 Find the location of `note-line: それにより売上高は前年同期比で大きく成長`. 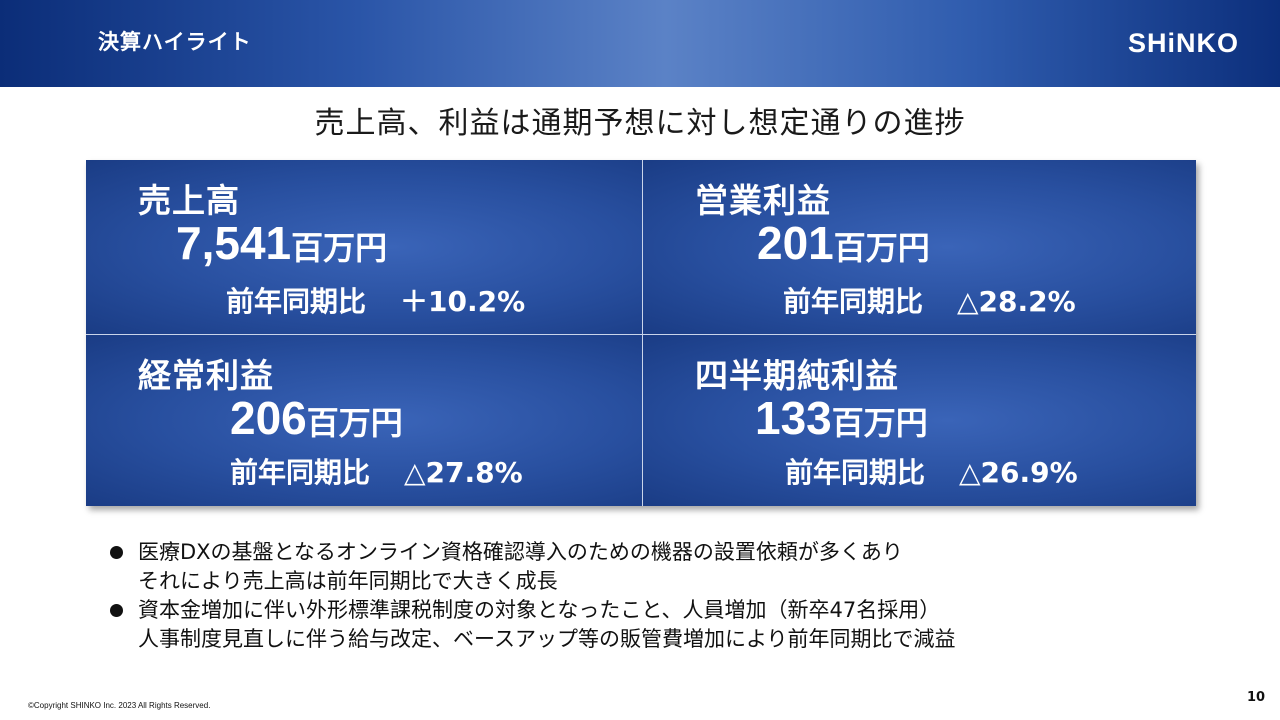

note-line: それにより売上高は前年同期比で大きく成長 is located at coordinates (348, 581).